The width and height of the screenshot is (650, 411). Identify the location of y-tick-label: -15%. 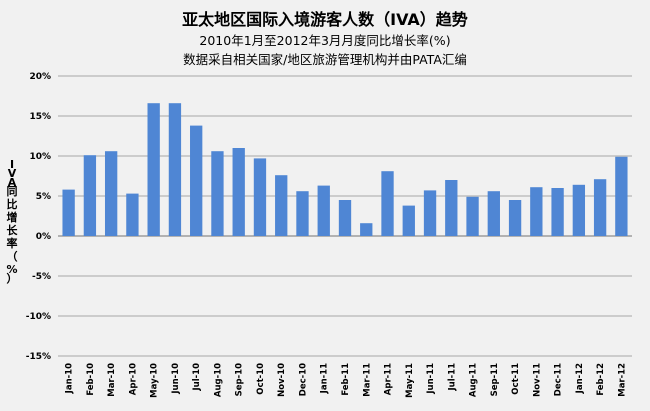
(38, 357).